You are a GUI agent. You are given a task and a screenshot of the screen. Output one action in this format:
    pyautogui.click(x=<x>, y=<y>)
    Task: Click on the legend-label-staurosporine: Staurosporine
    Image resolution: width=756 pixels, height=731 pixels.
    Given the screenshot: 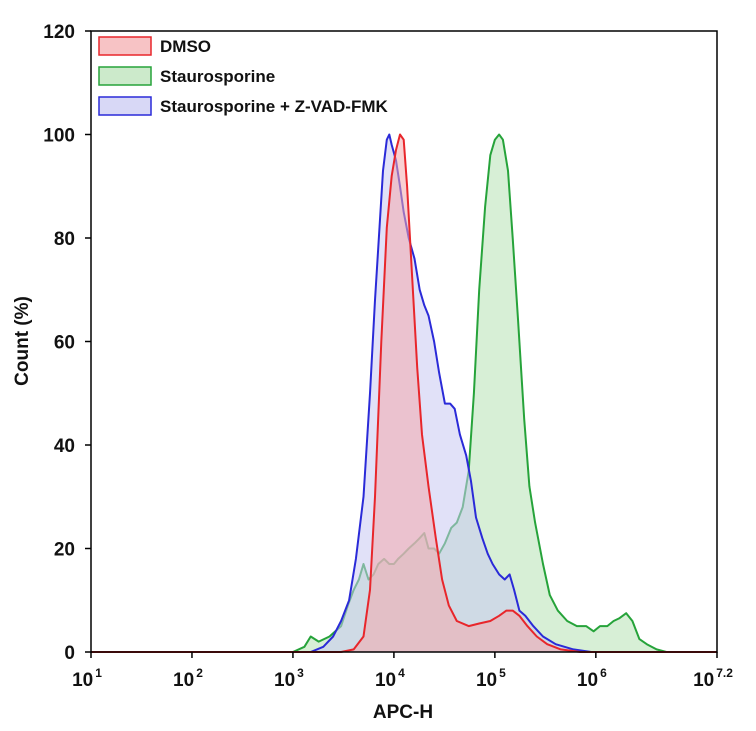 What is the action you would take?
    pyautogui.click(x=217, y=76)
    